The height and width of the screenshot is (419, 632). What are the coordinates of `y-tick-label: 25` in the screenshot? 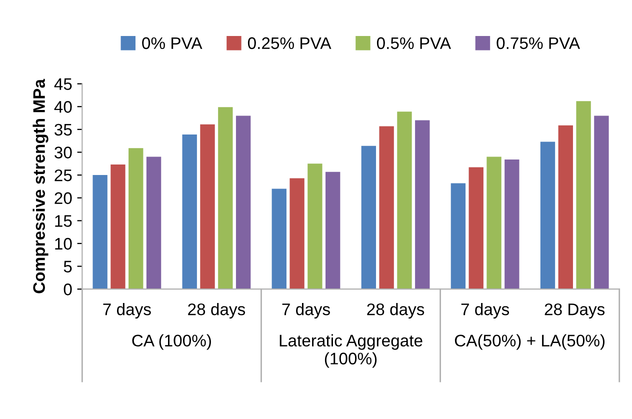 It's located at (63, 175).